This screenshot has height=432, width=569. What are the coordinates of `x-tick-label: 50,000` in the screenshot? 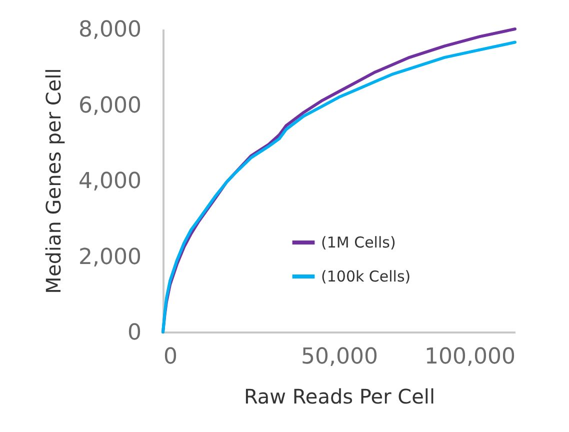 It's located at (339, 357).